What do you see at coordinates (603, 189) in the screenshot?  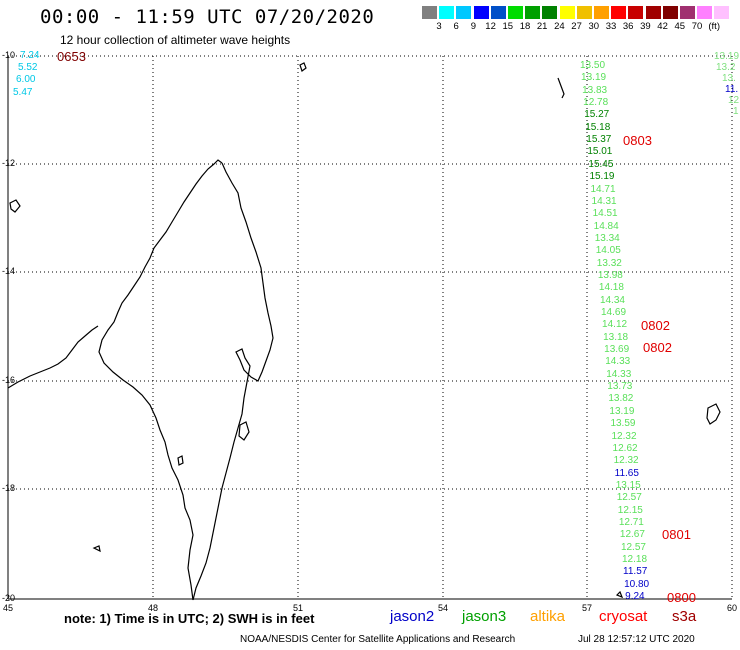 I see `wave-height-value: 14.71` at bounding box center [603, 189].